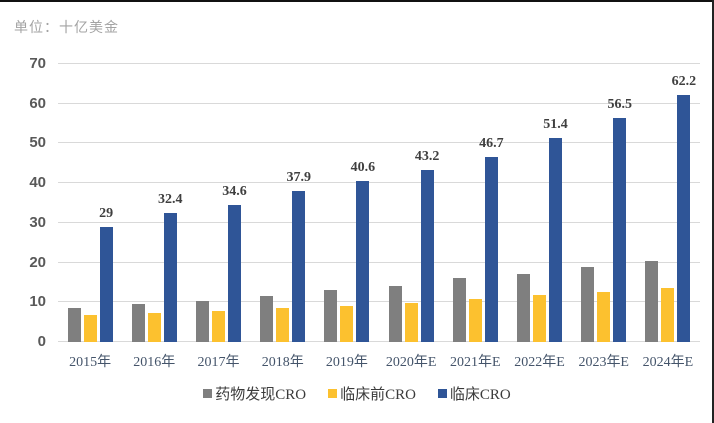 The height and width of the screenshot is (423, 714). Describe the element at coordinates (282, 362) in the screenshot. I see `x-label-2018年: 2018年` at that location.